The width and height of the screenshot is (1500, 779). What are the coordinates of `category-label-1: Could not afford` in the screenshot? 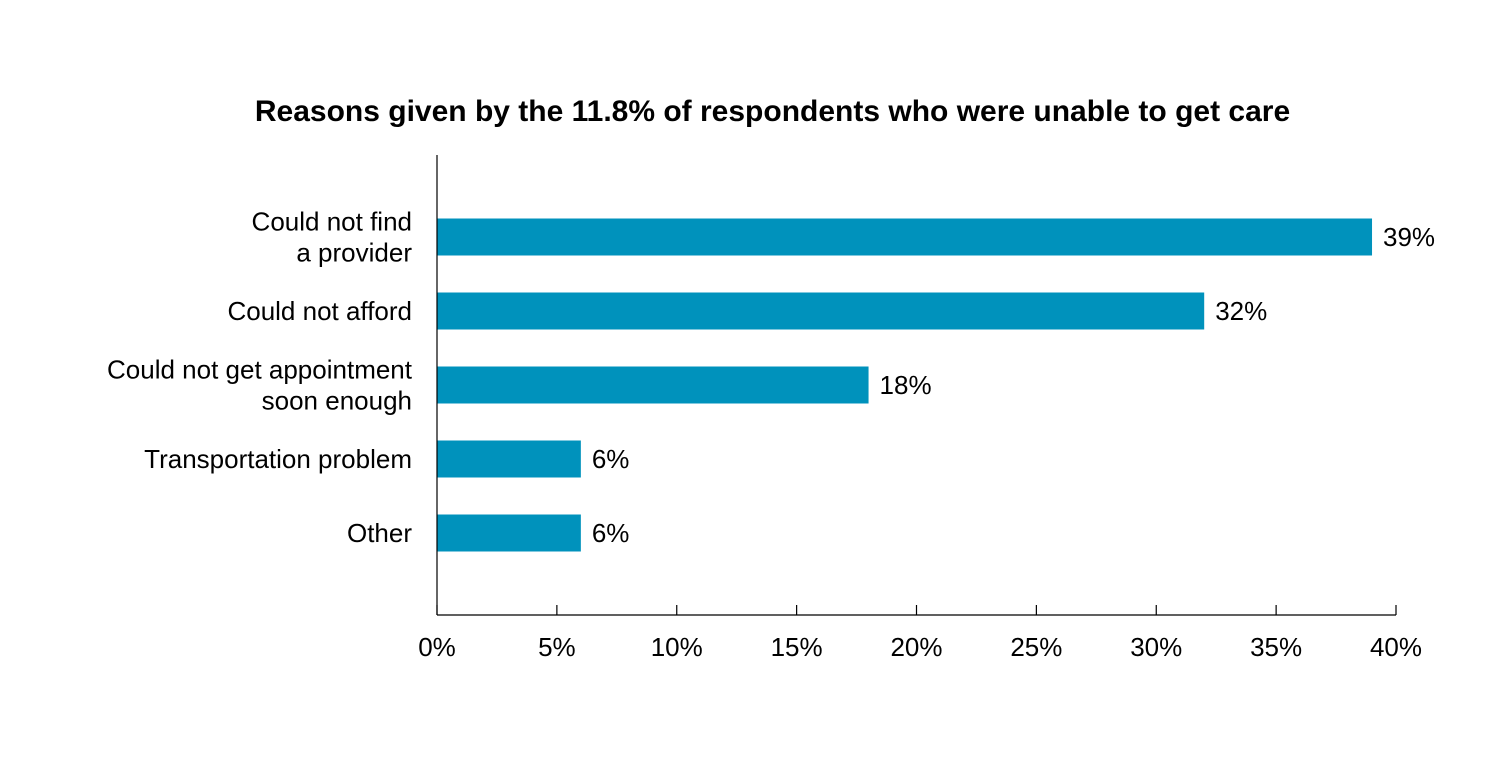 It's located at (319, 311).